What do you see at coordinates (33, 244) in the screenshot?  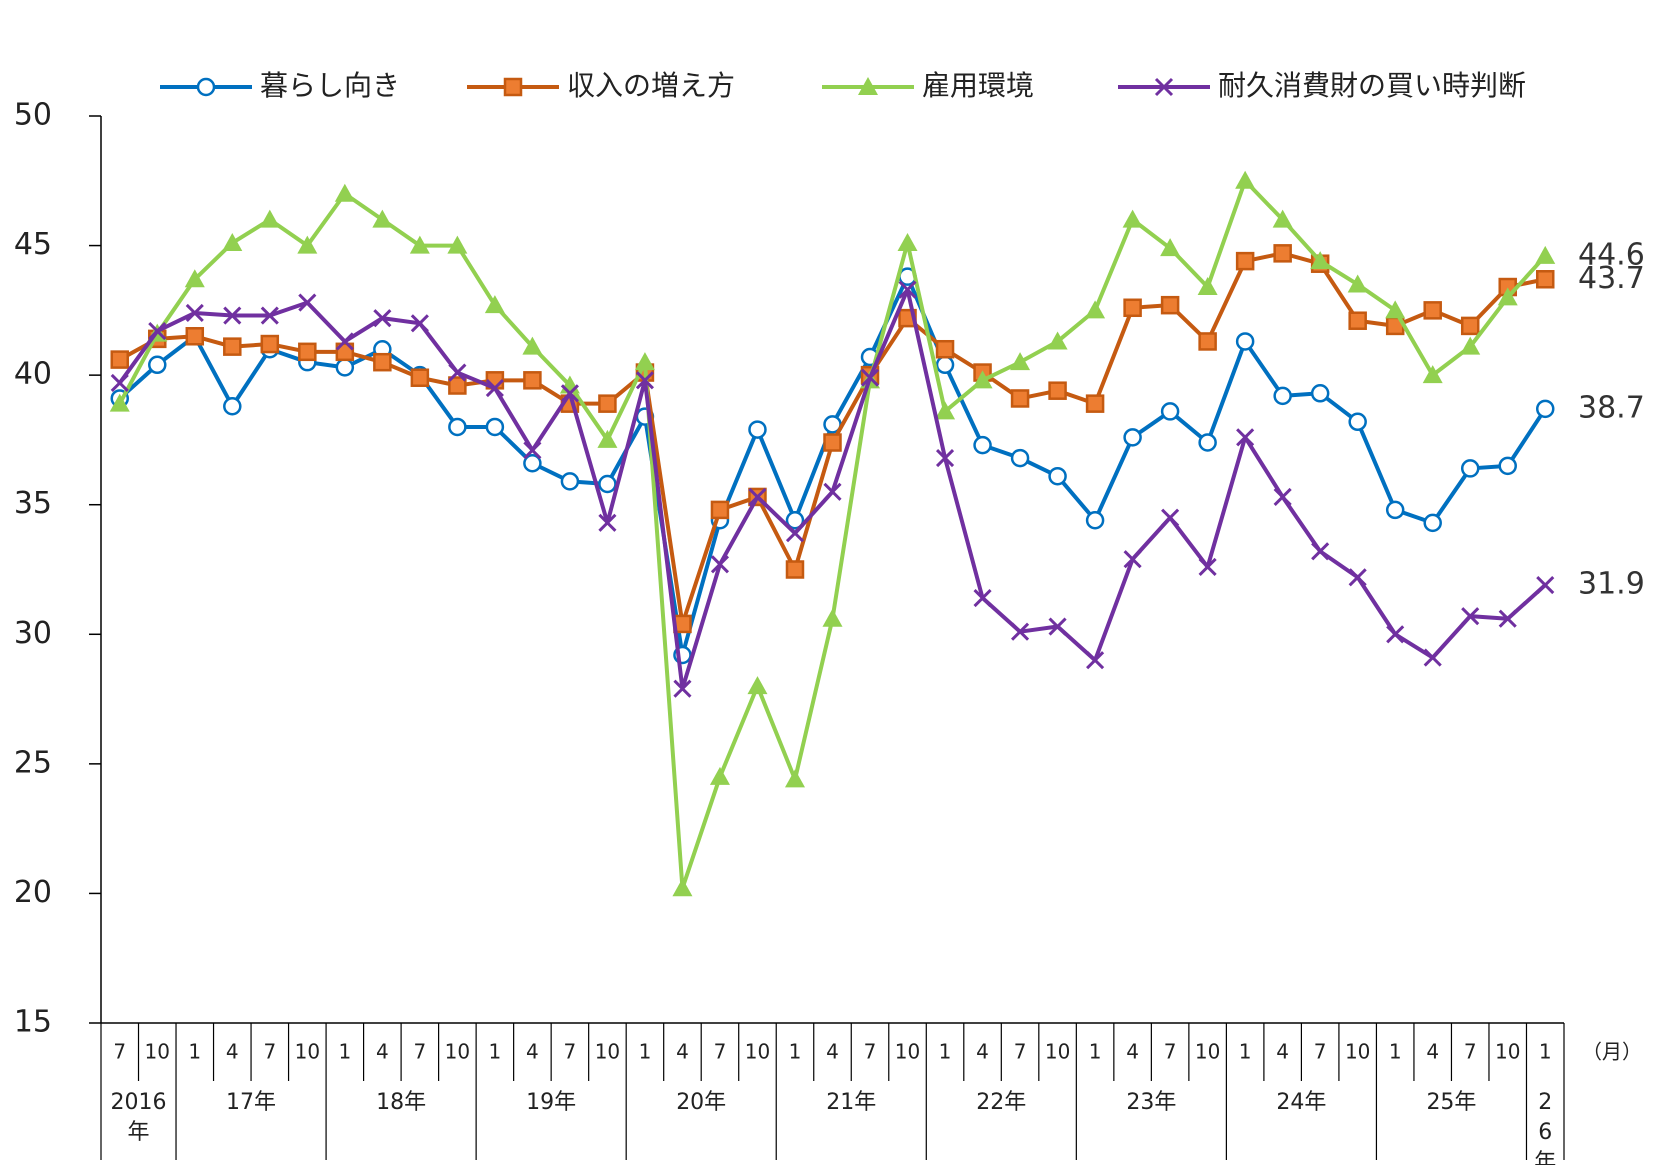 I see `y-tick-label: 45` at bounding box center [33, 244].